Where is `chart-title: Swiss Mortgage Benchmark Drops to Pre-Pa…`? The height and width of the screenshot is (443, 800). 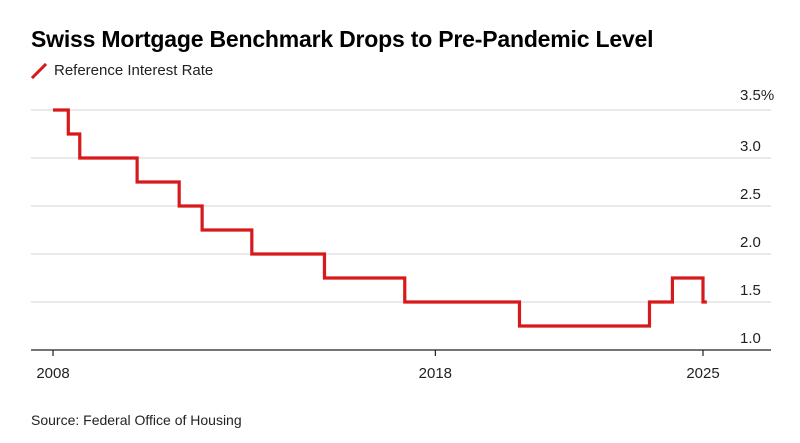 chart-title: Swiss Mortgage Benchmark Drops to Pre-Pa… is located at coordinates (342, 39).